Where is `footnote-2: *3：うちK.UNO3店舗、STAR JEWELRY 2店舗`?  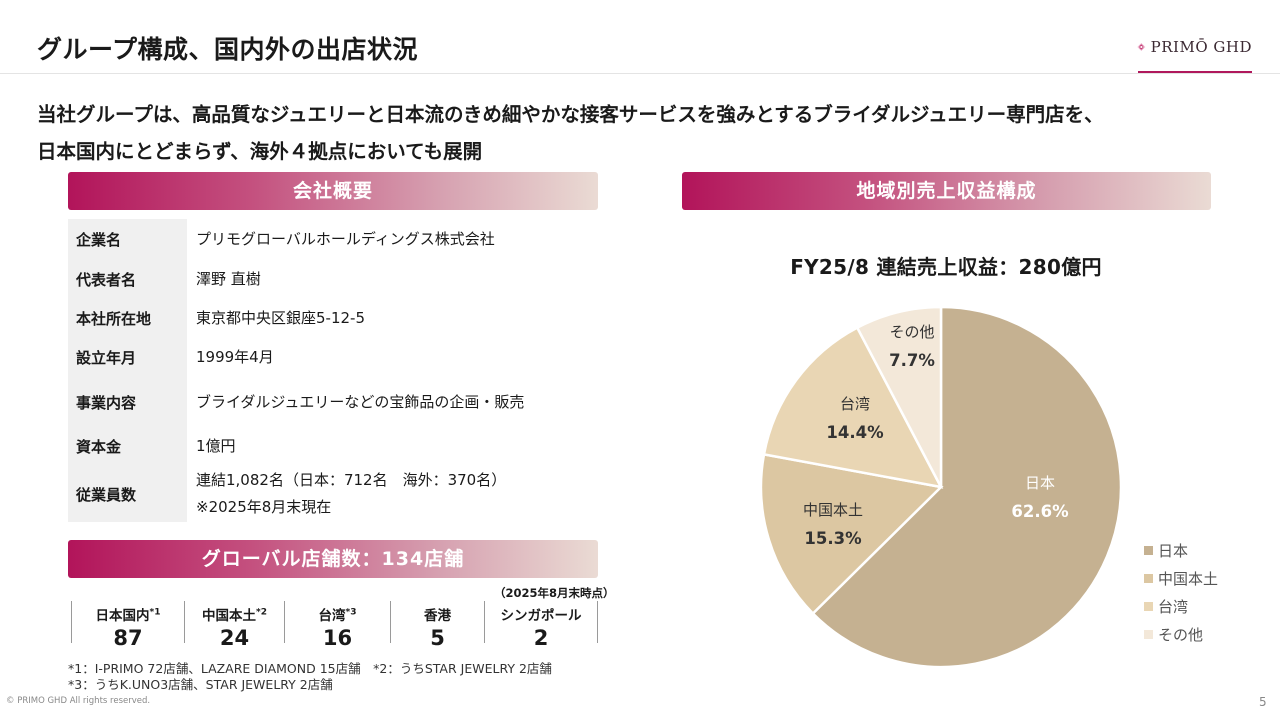 footnote-2: *3：うちK.UNO3店舗、STAR JEWELRY 2店舗 is located at coordinates (200, 684).